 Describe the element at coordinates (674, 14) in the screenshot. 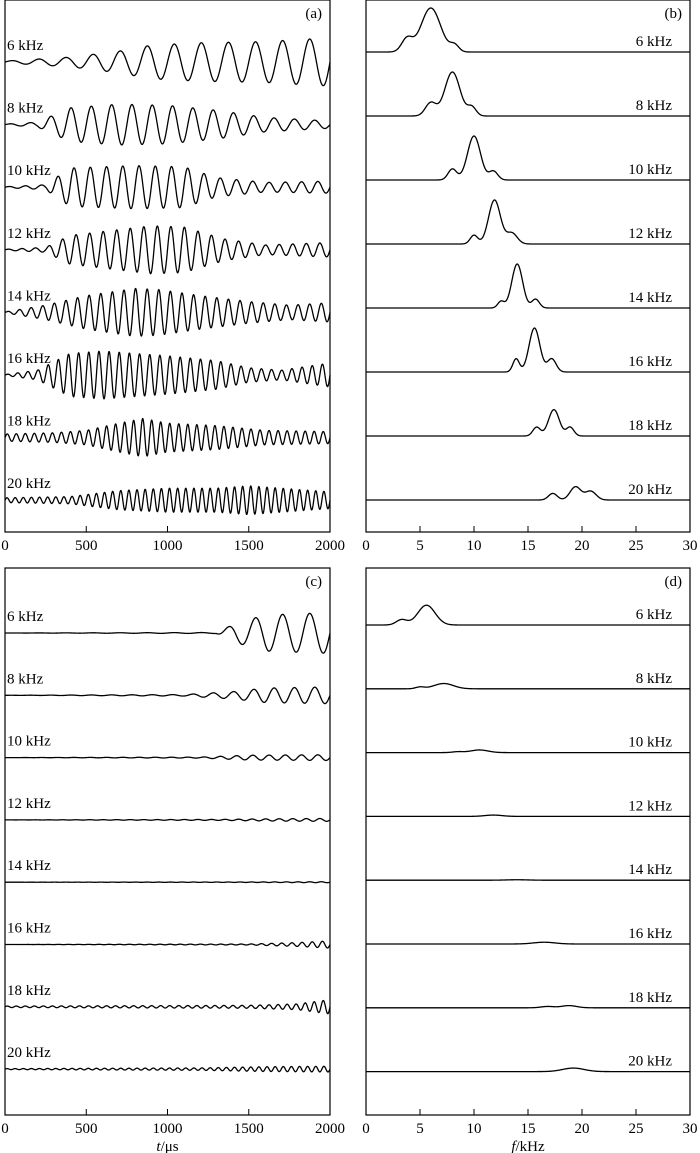

I see `panel-label: (b)` at that location.